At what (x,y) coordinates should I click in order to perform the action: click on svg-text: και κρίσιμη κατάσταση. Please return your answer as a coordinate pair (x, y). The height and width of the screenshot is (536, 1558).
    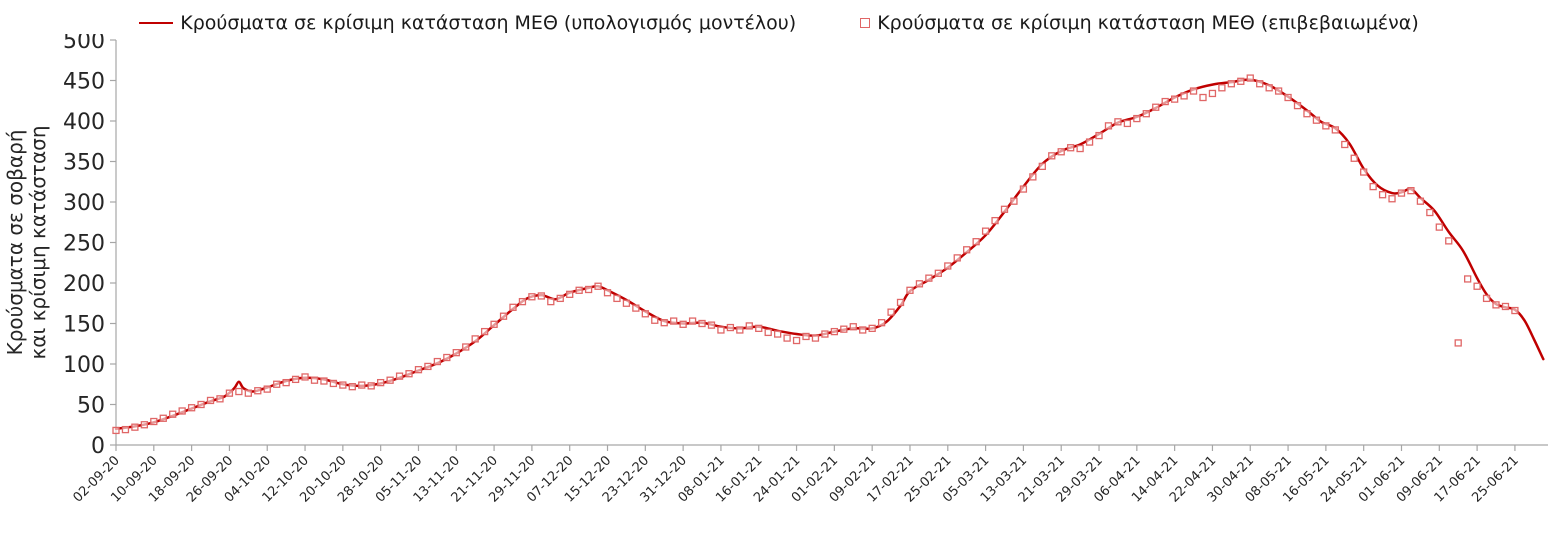
    Looking at the image, I should click on (38, 243).